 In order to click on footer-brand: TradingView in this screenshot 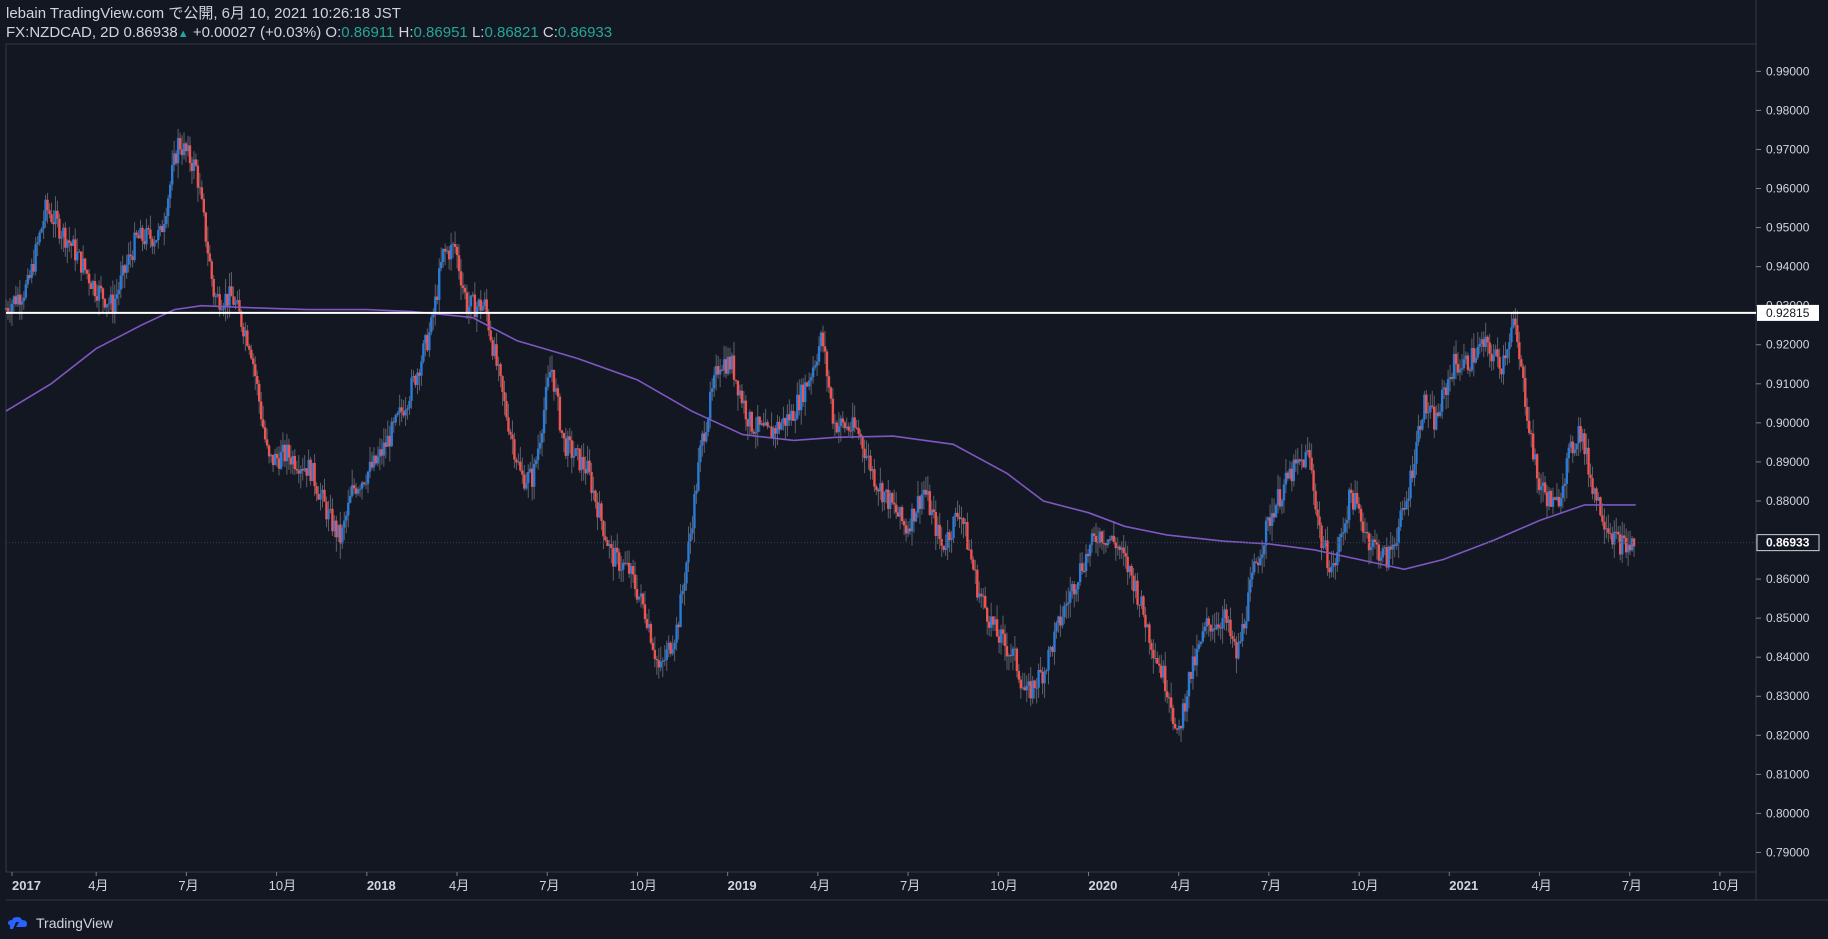, I will do `click(59, 923)`.